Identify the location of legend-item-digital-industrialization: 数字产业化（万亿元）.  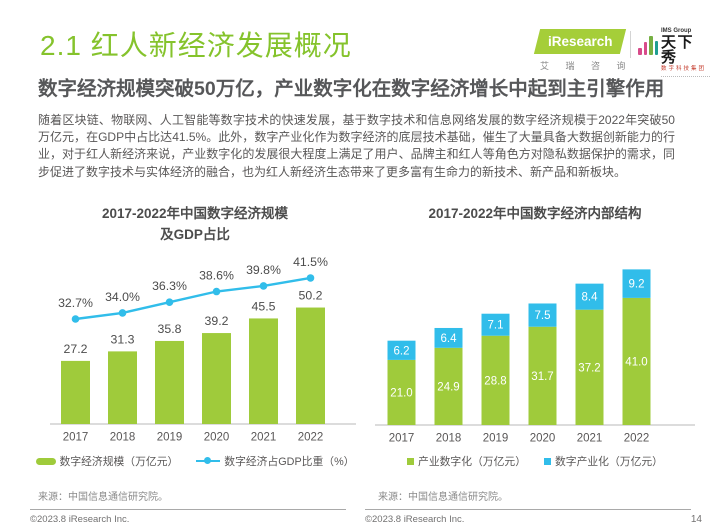
(603, 461).